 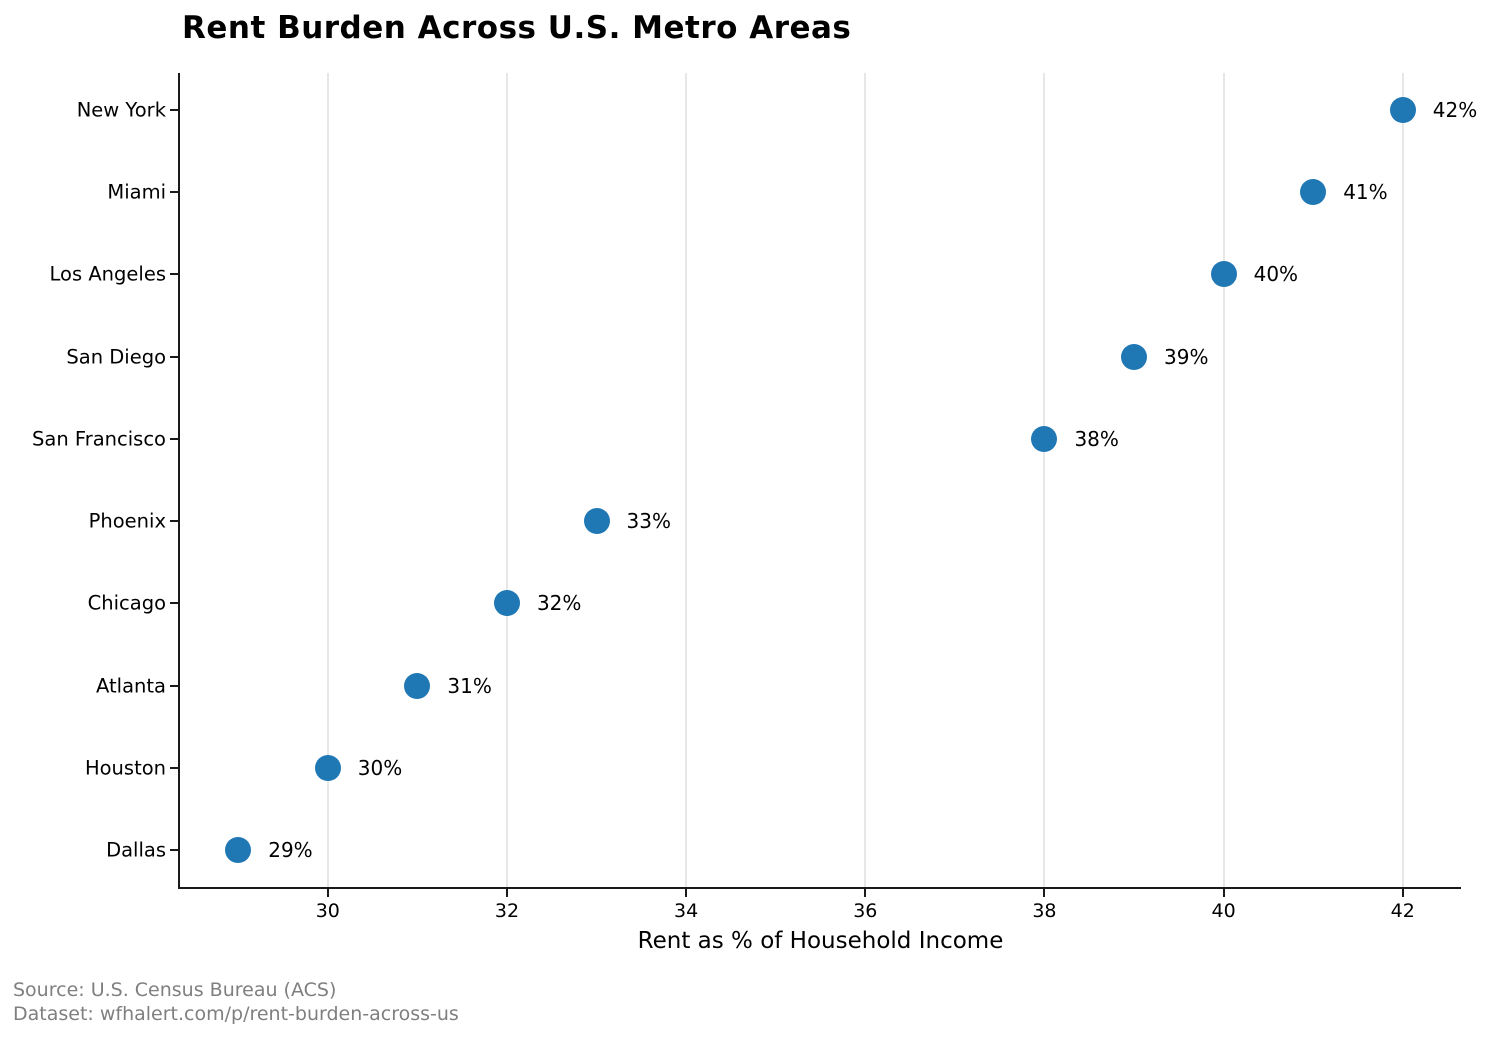 What do you see at coordinates (174, 603) in the screenshot?
I see `y-tick-chicago` at bounding box center [174, 603].